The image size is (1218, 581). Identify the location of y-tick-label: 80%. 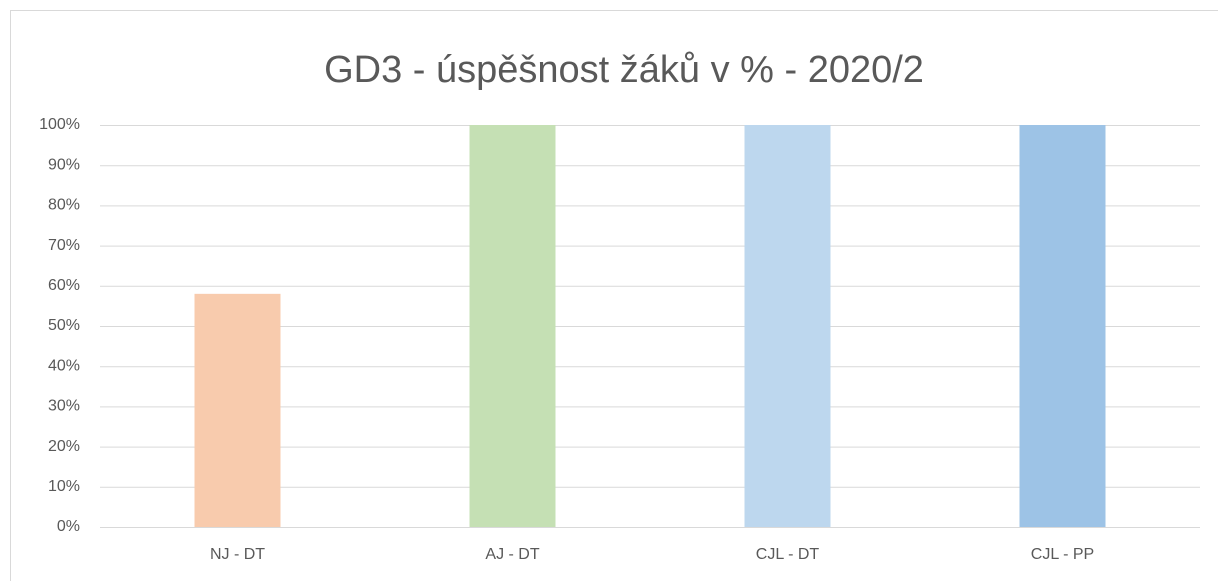
(64, 205).